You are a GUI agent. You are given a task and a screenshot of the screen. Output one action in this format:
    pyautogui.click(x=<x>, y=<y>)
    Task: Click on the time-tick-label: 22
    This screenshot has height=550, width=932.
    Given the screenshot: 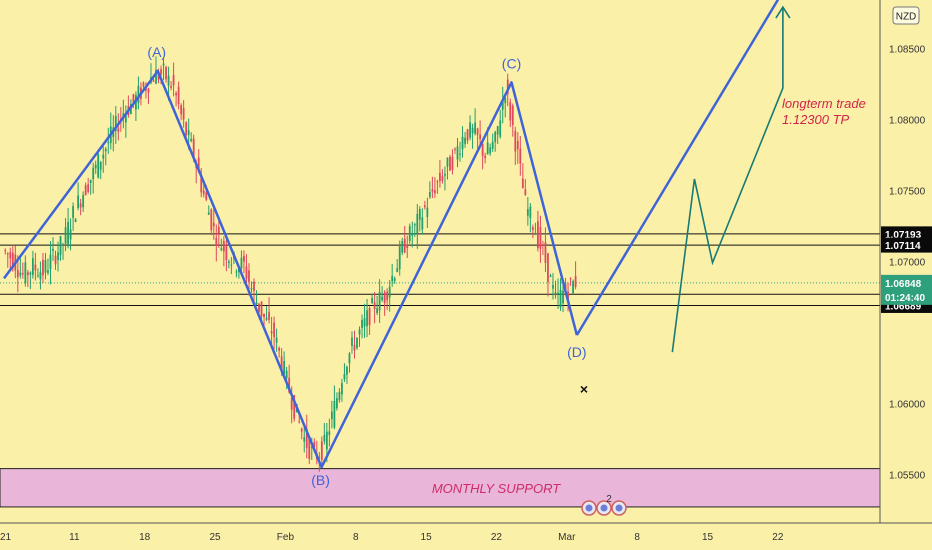 What is the action you would take?
    pyautogui.click(x=497, y=537)
    